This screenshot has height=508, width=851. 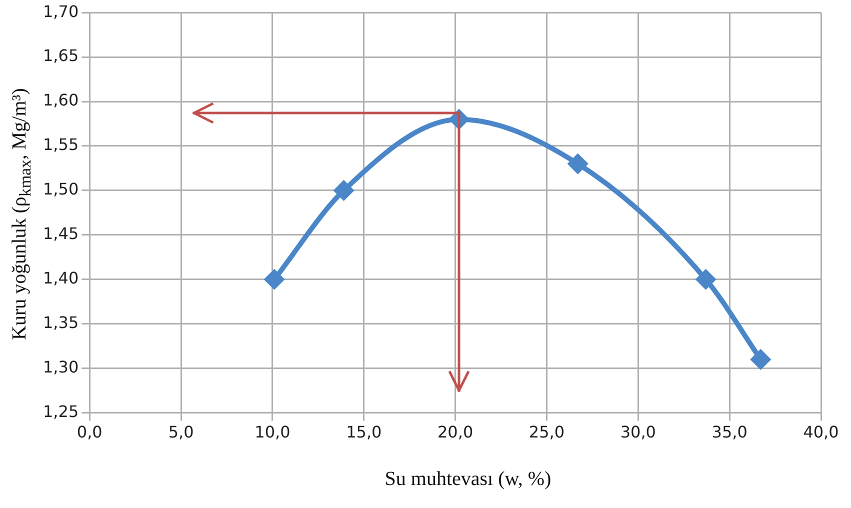 What do you see at coordinates (364, 432) in the screenshot?
I see `x-tick-label: 15,0` at bounding box center [364, 432].